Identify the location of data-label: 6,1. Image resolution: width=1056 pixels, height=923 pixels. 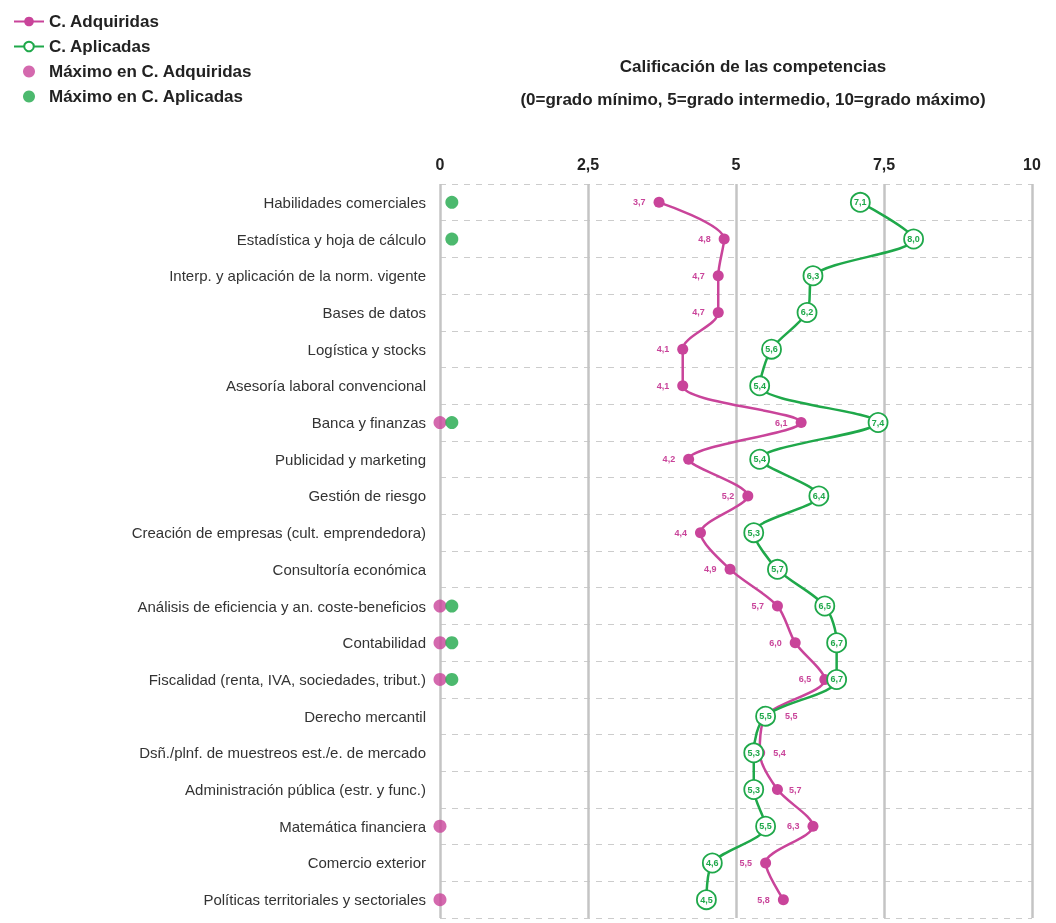
(781, 422).